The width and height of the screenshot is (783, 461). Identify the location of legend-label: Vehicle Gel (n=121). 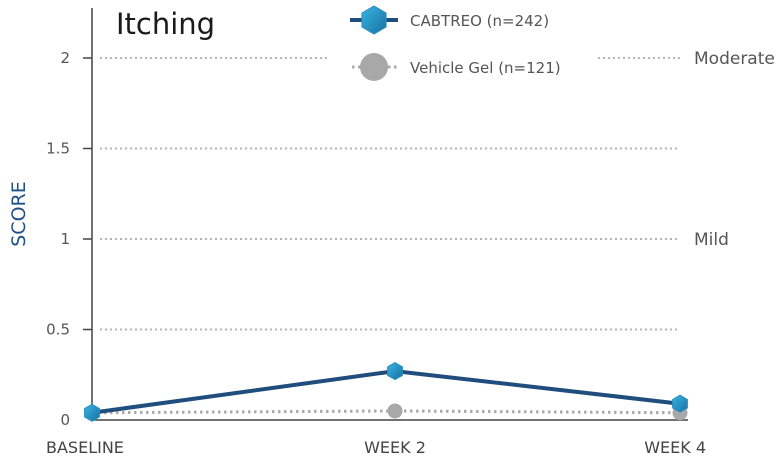
(485, 68).